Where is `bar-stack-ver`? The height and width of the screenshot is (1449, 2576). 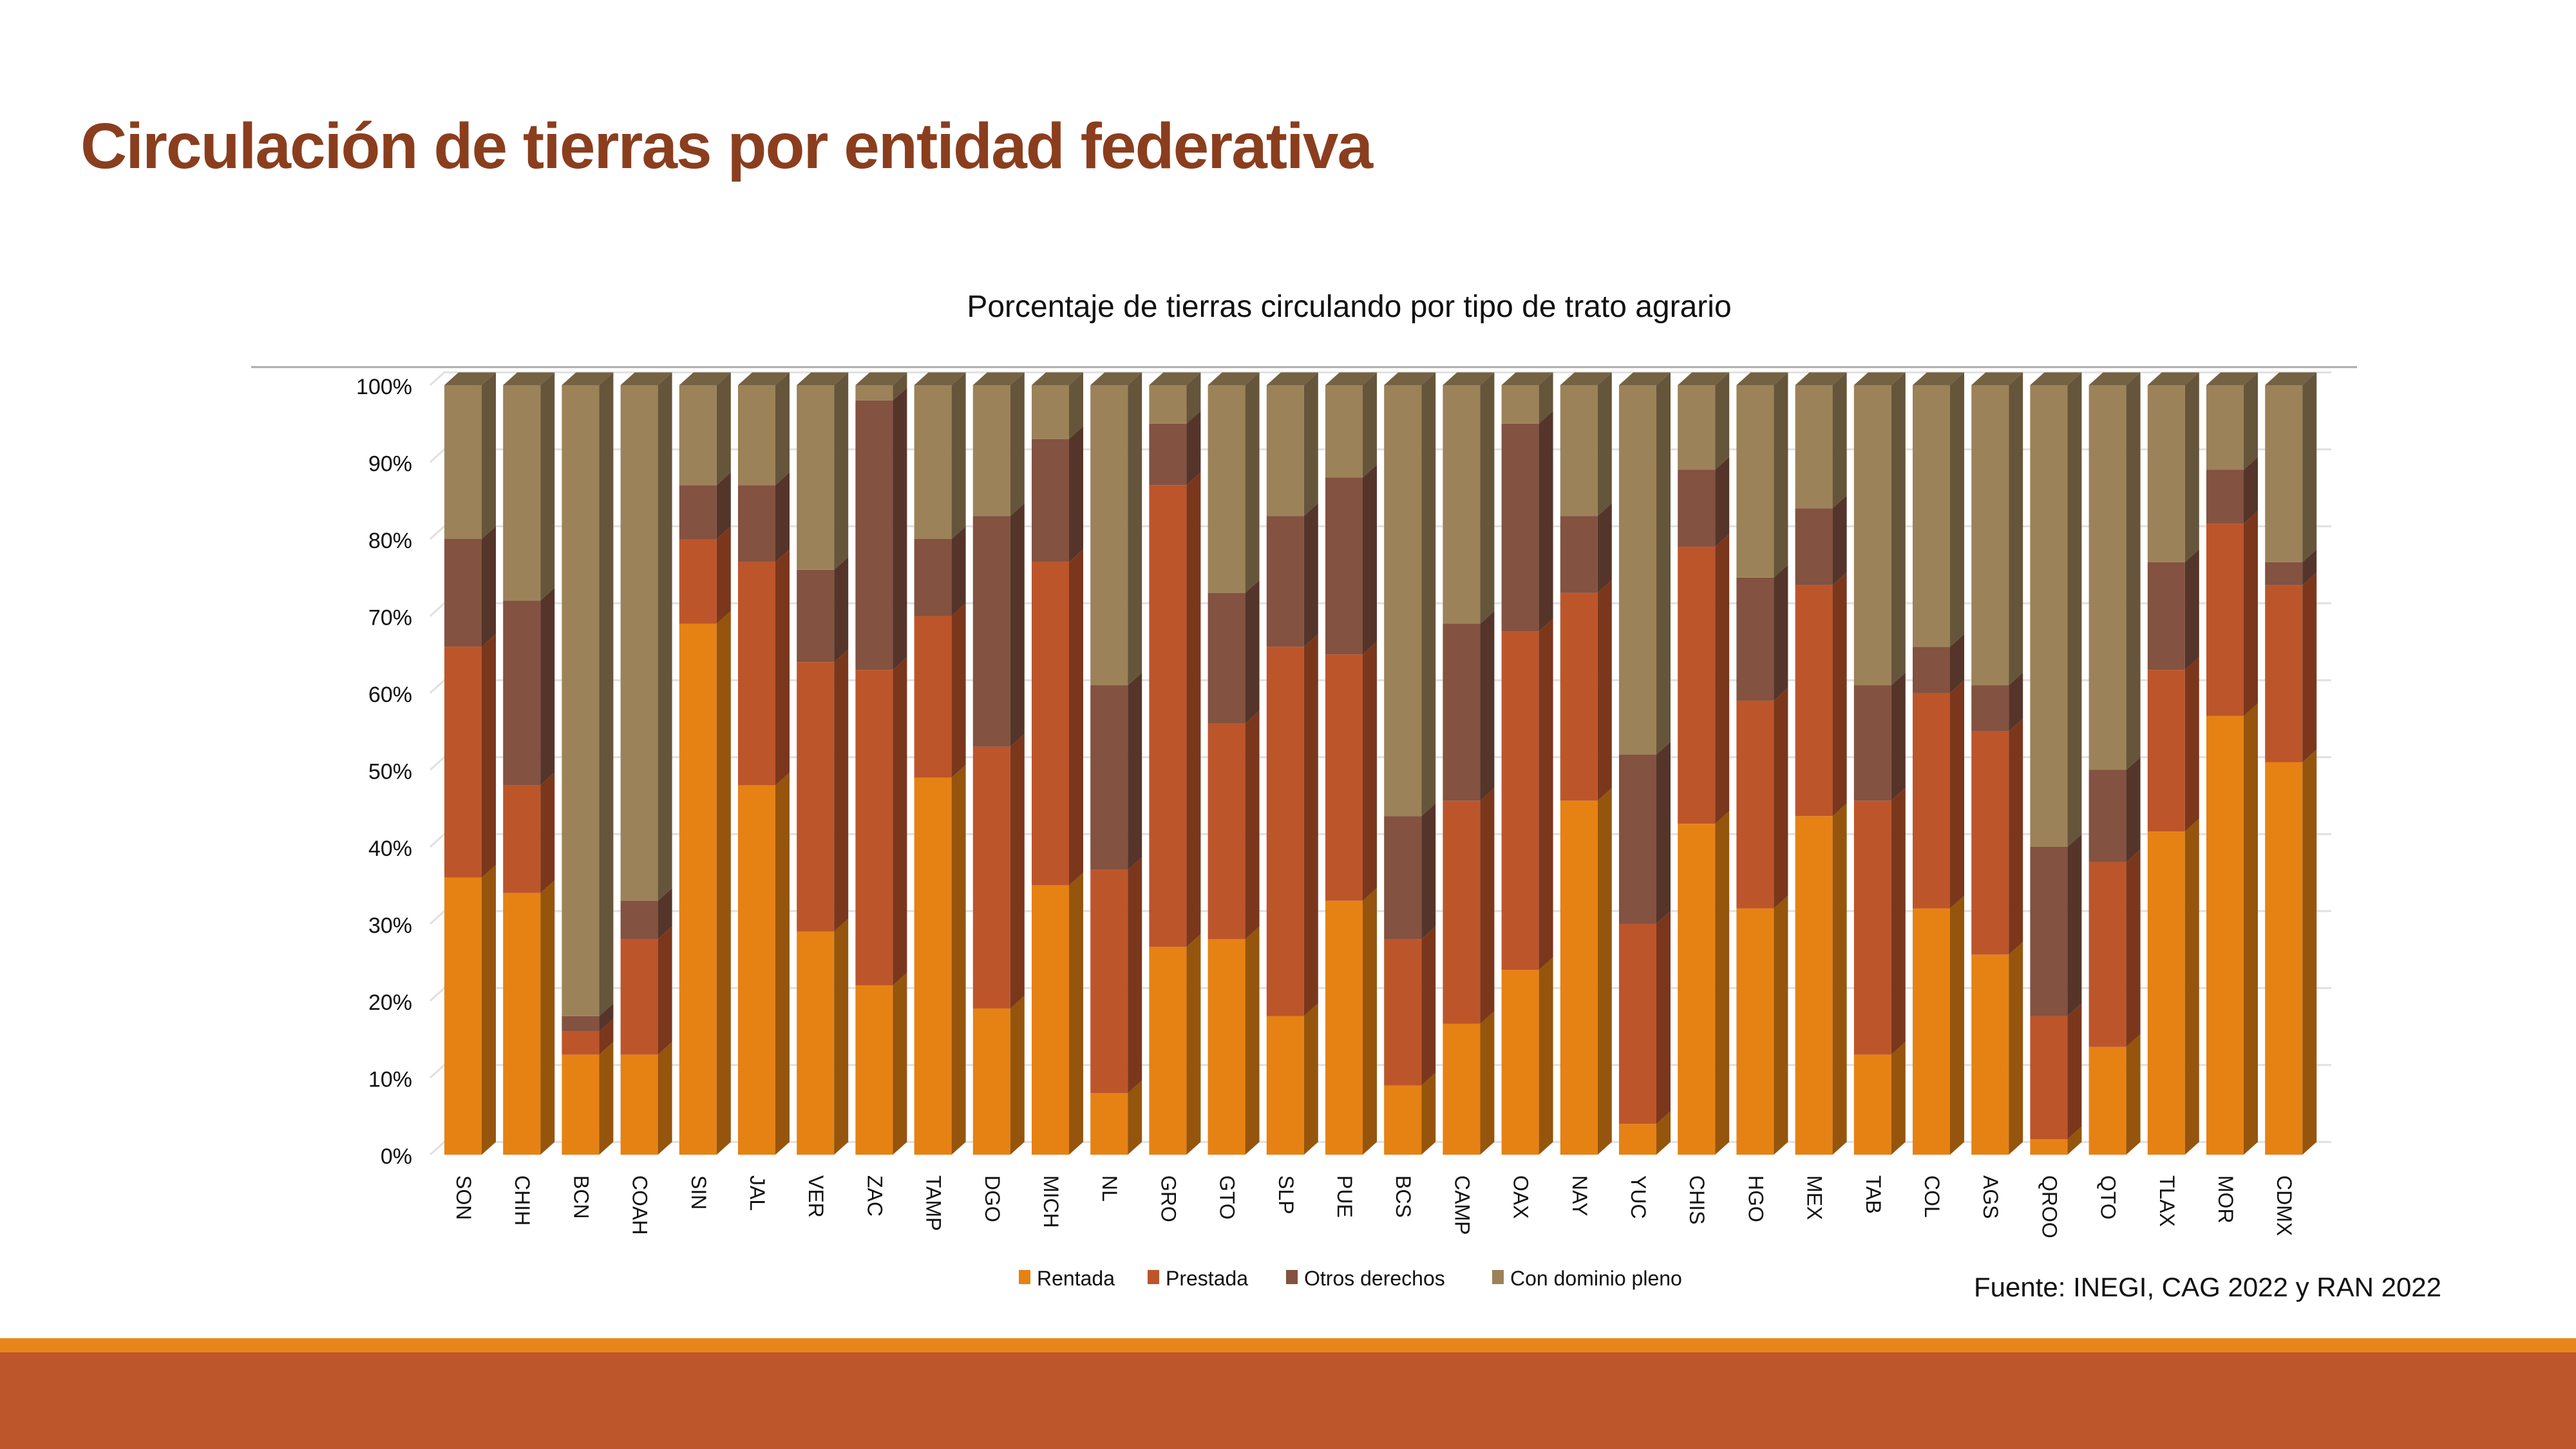 bar-stack-ver is located at coordinates (823, 763).